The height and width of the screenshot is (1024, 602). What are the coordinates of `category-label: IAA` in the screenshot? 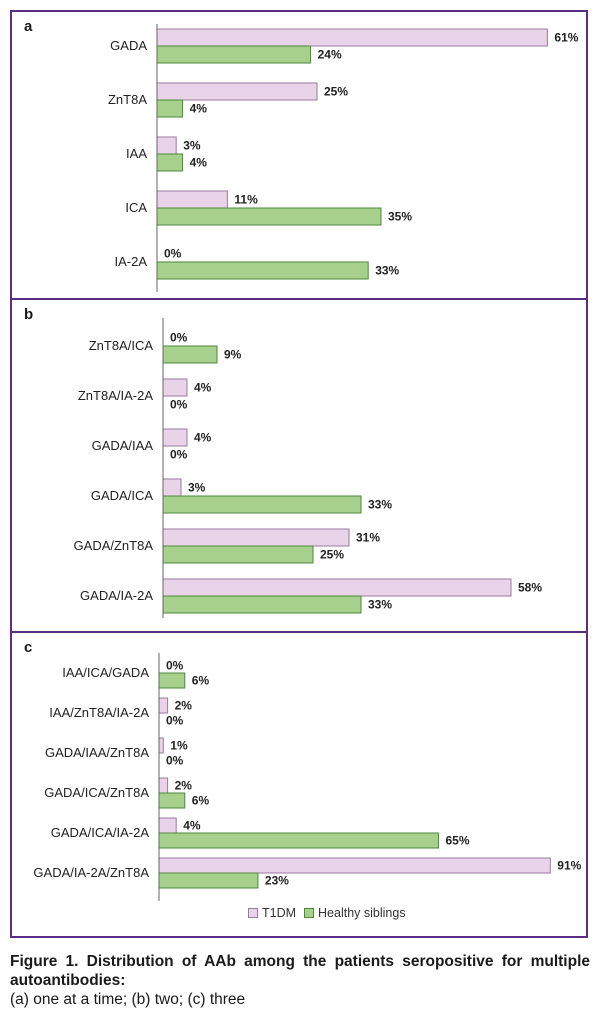 It's located at (136, 153).